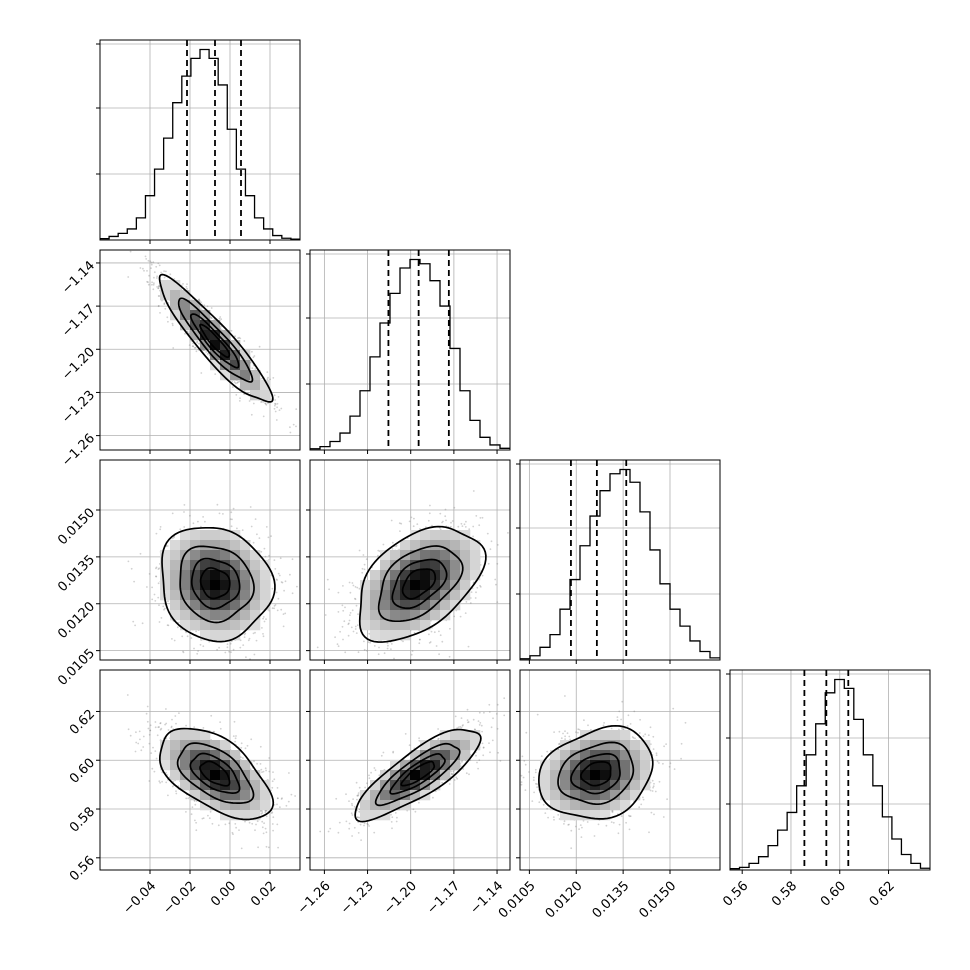  I want to click on density-cells, so click(215, 775).